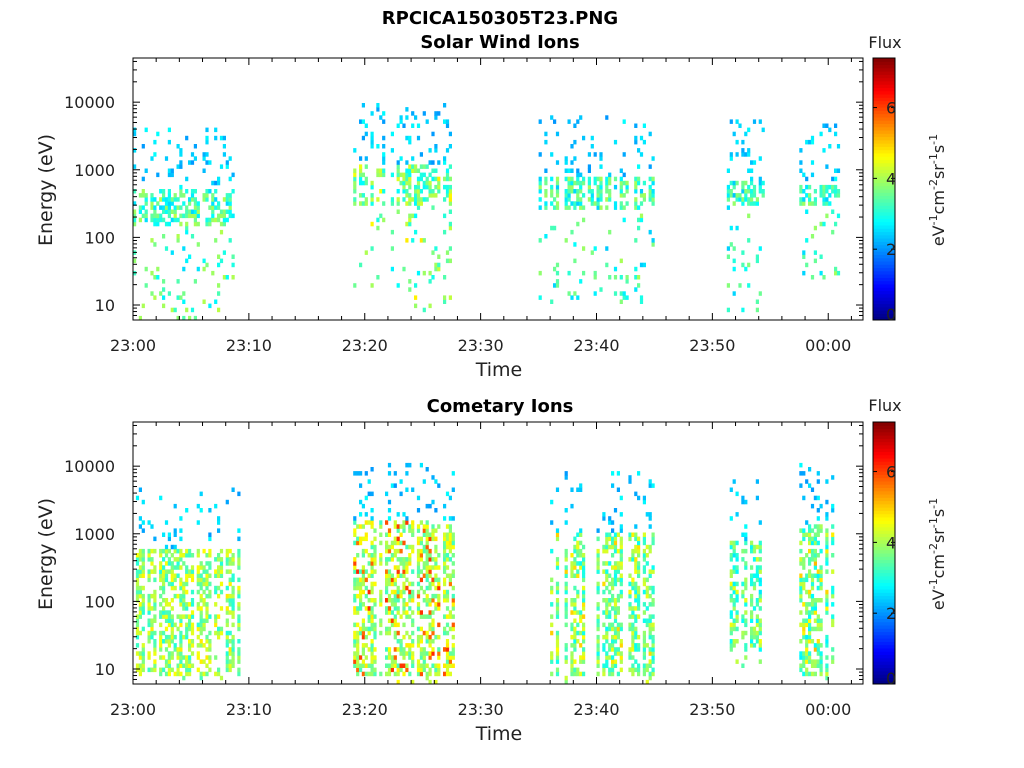  I want to click on colorbar-tick-label: 0, so click(891, 678).